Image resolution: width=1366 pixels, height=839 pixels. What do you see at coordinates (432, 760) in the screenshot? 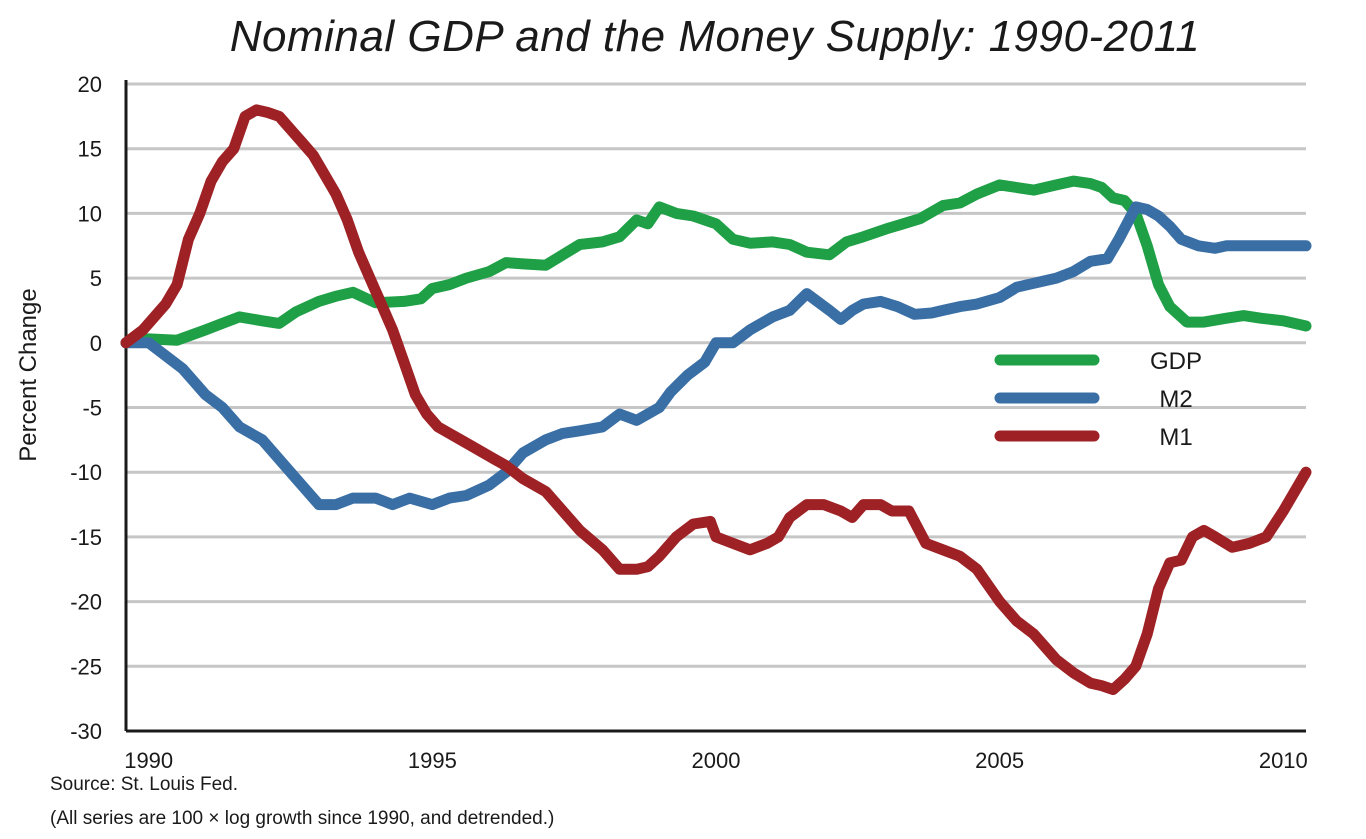
I see `x-tick-label: 1995` at bounding box center [432, 760].